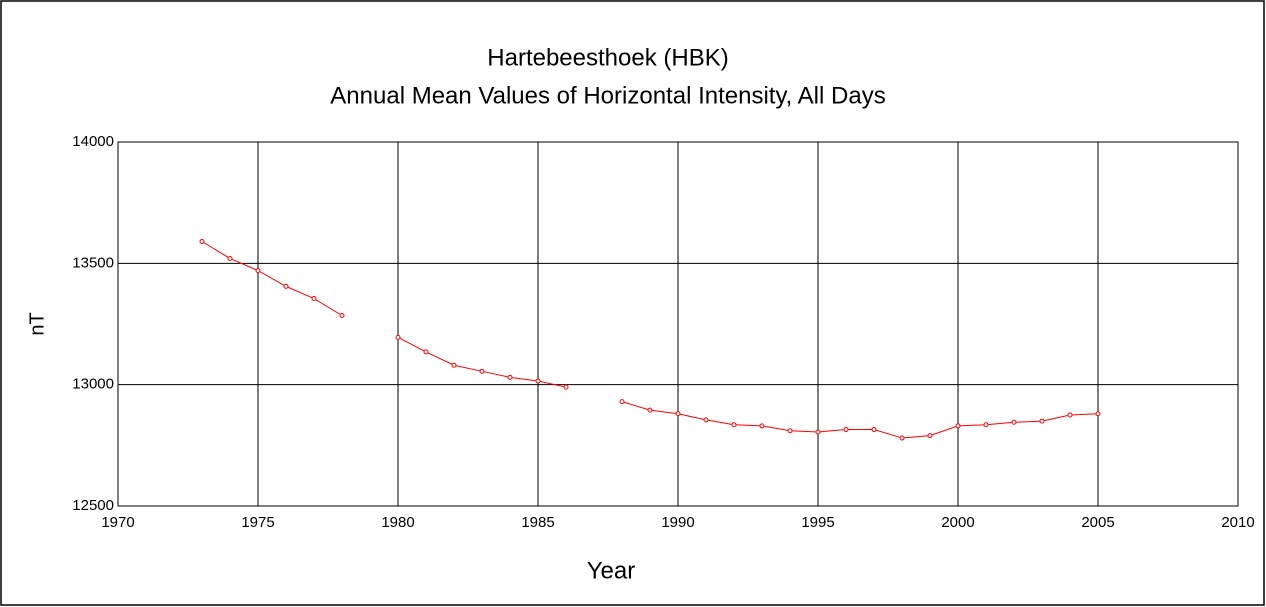 This screenshot has width=1266, height=607. Describe the element at coordinates (397, 522) in the screenshot. I see `x-tick-label: 1980` at that location.